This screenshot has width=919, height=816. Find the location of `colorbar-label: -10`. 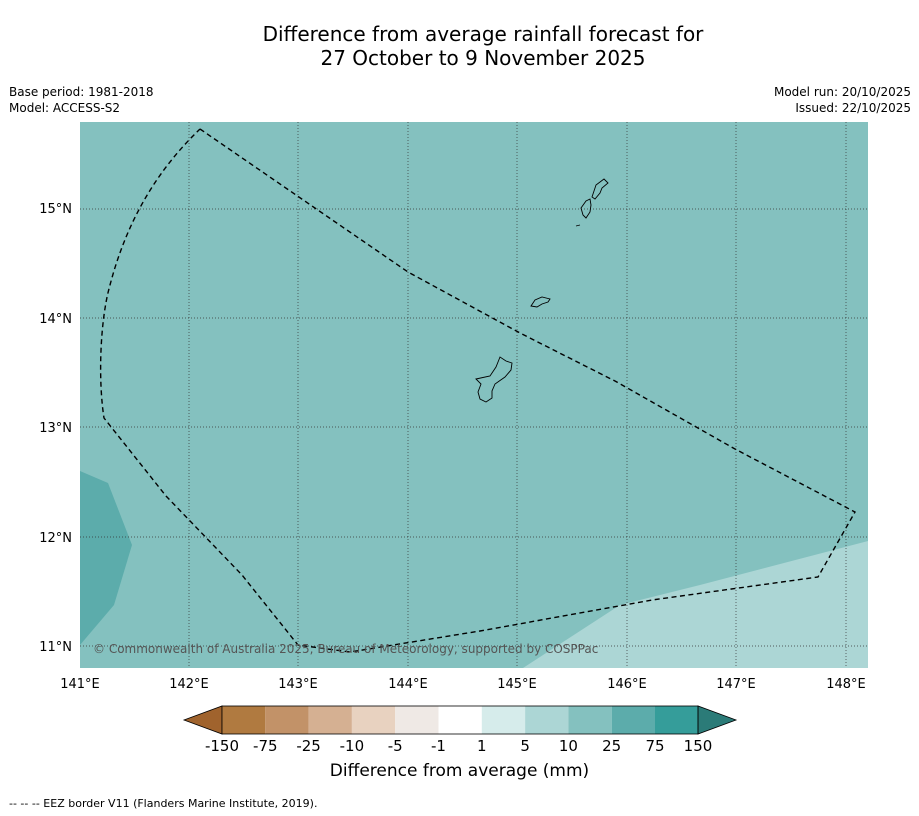

colorbar-label: -10 is located at coordinates (352, 746).